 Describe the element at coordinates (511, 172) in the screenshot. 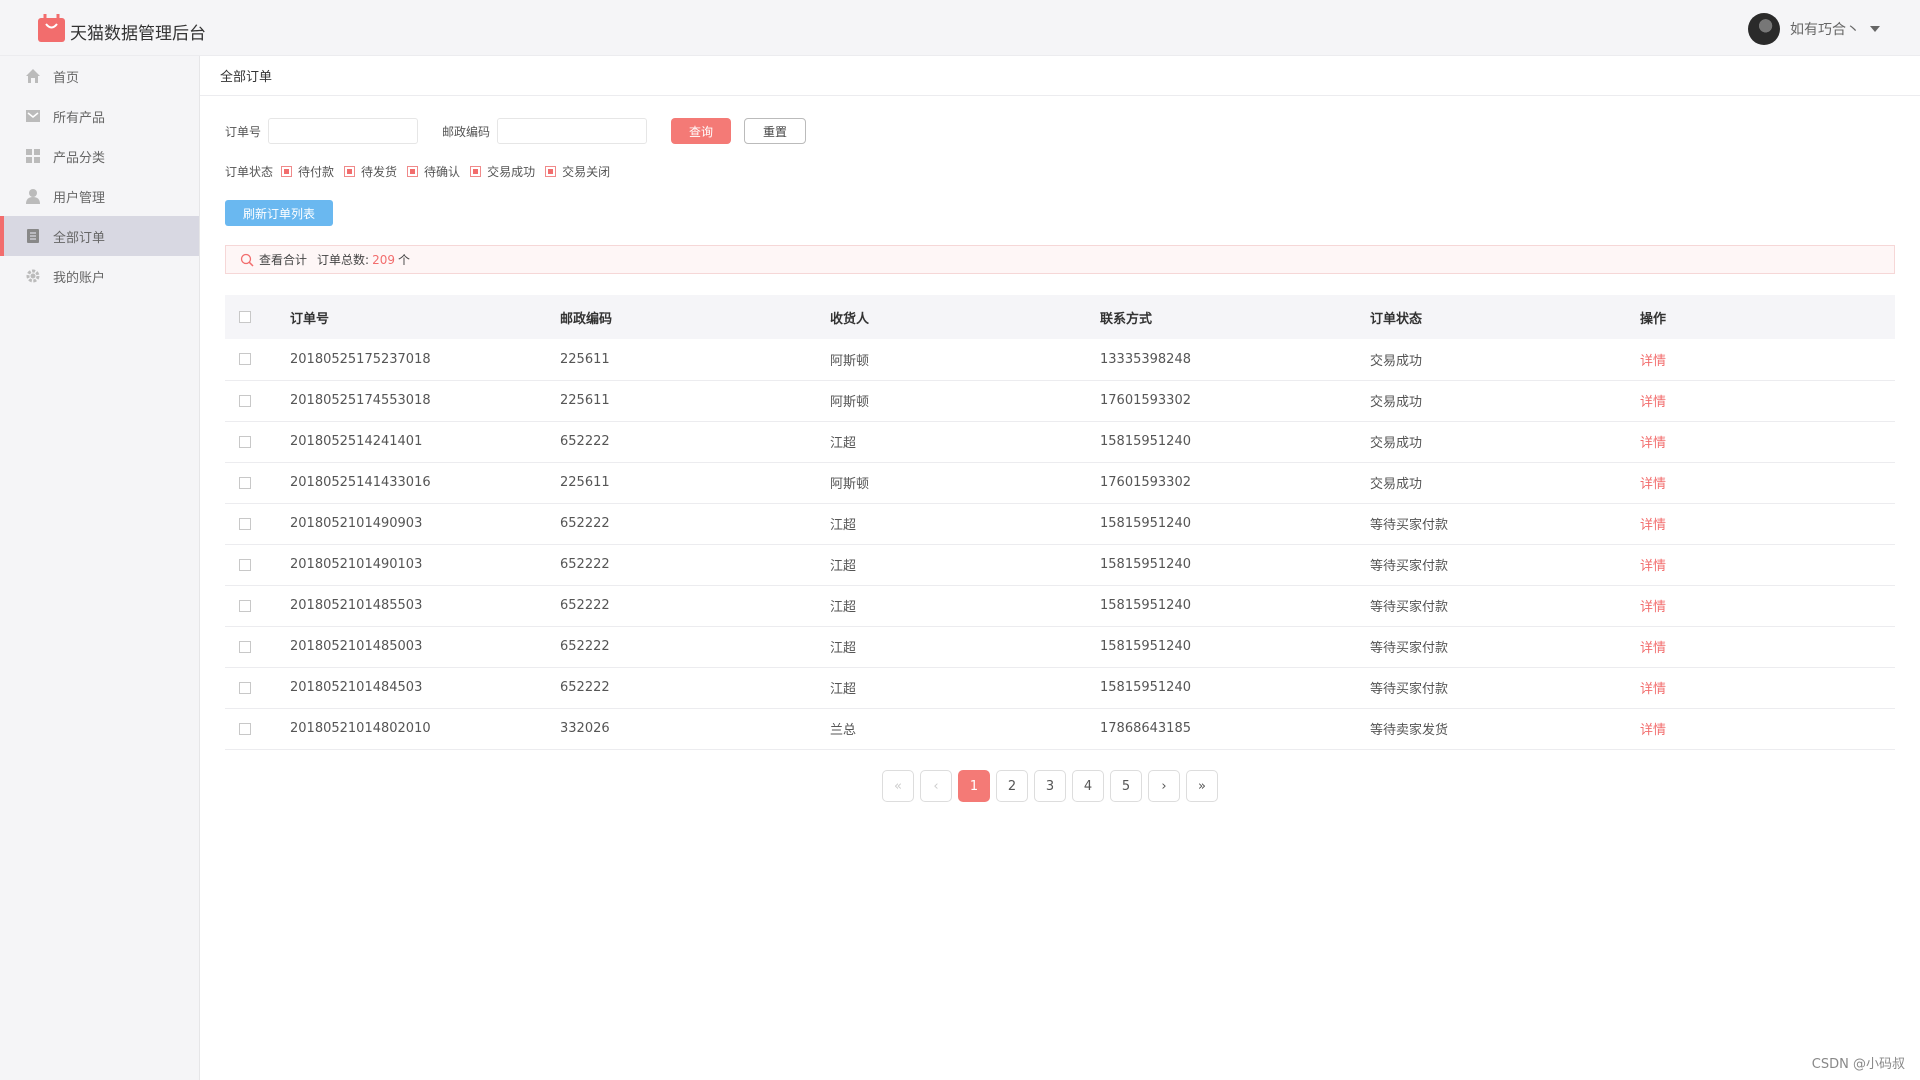

I see `status-option-label: 交易成功` at that location.